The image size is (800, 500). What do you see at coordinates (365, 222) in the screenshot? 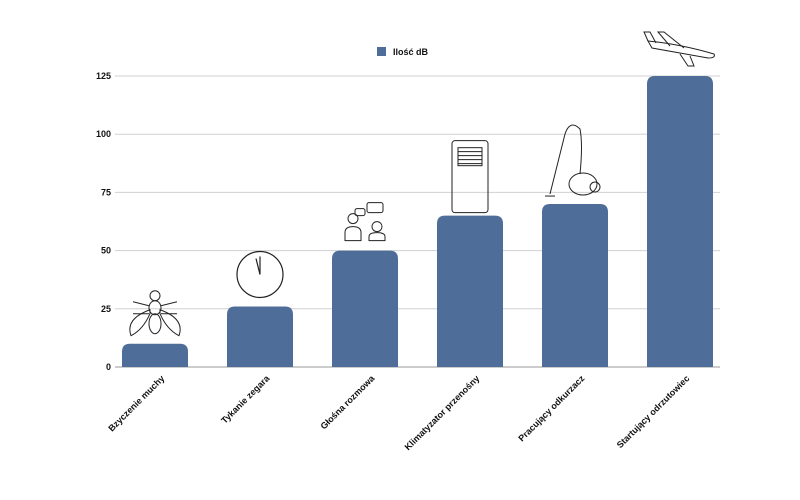
I see `conversation-icon` at bounding box center [365, 222].